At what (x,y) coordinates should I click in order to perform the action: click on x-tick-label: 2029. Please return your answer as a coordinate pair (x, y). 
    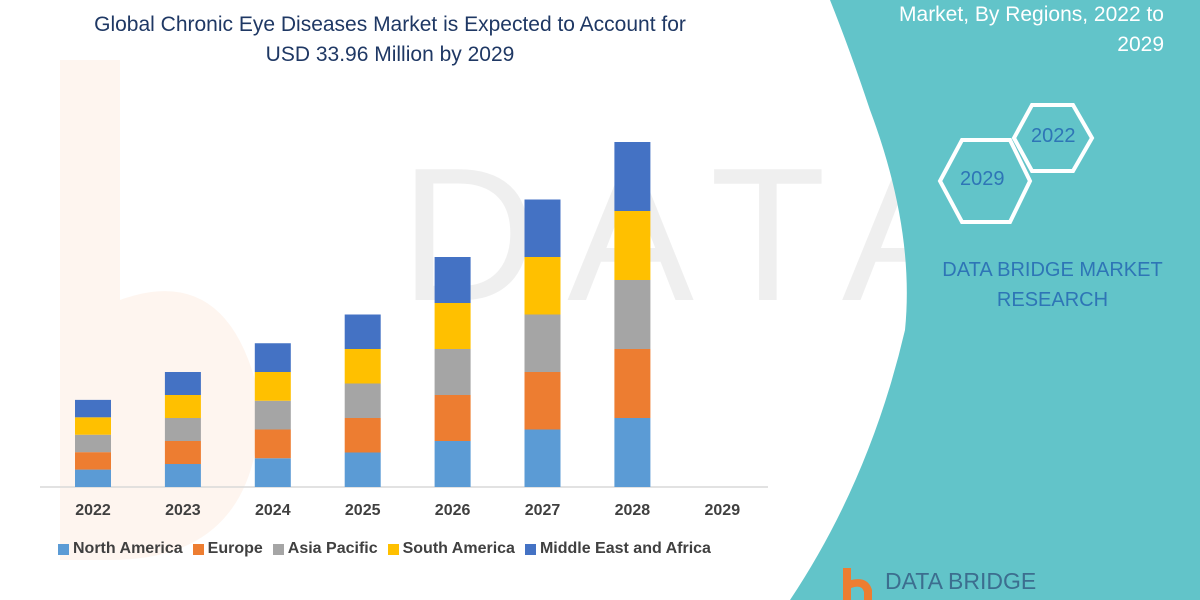
    Looking at the image, I should click on (722, 510).